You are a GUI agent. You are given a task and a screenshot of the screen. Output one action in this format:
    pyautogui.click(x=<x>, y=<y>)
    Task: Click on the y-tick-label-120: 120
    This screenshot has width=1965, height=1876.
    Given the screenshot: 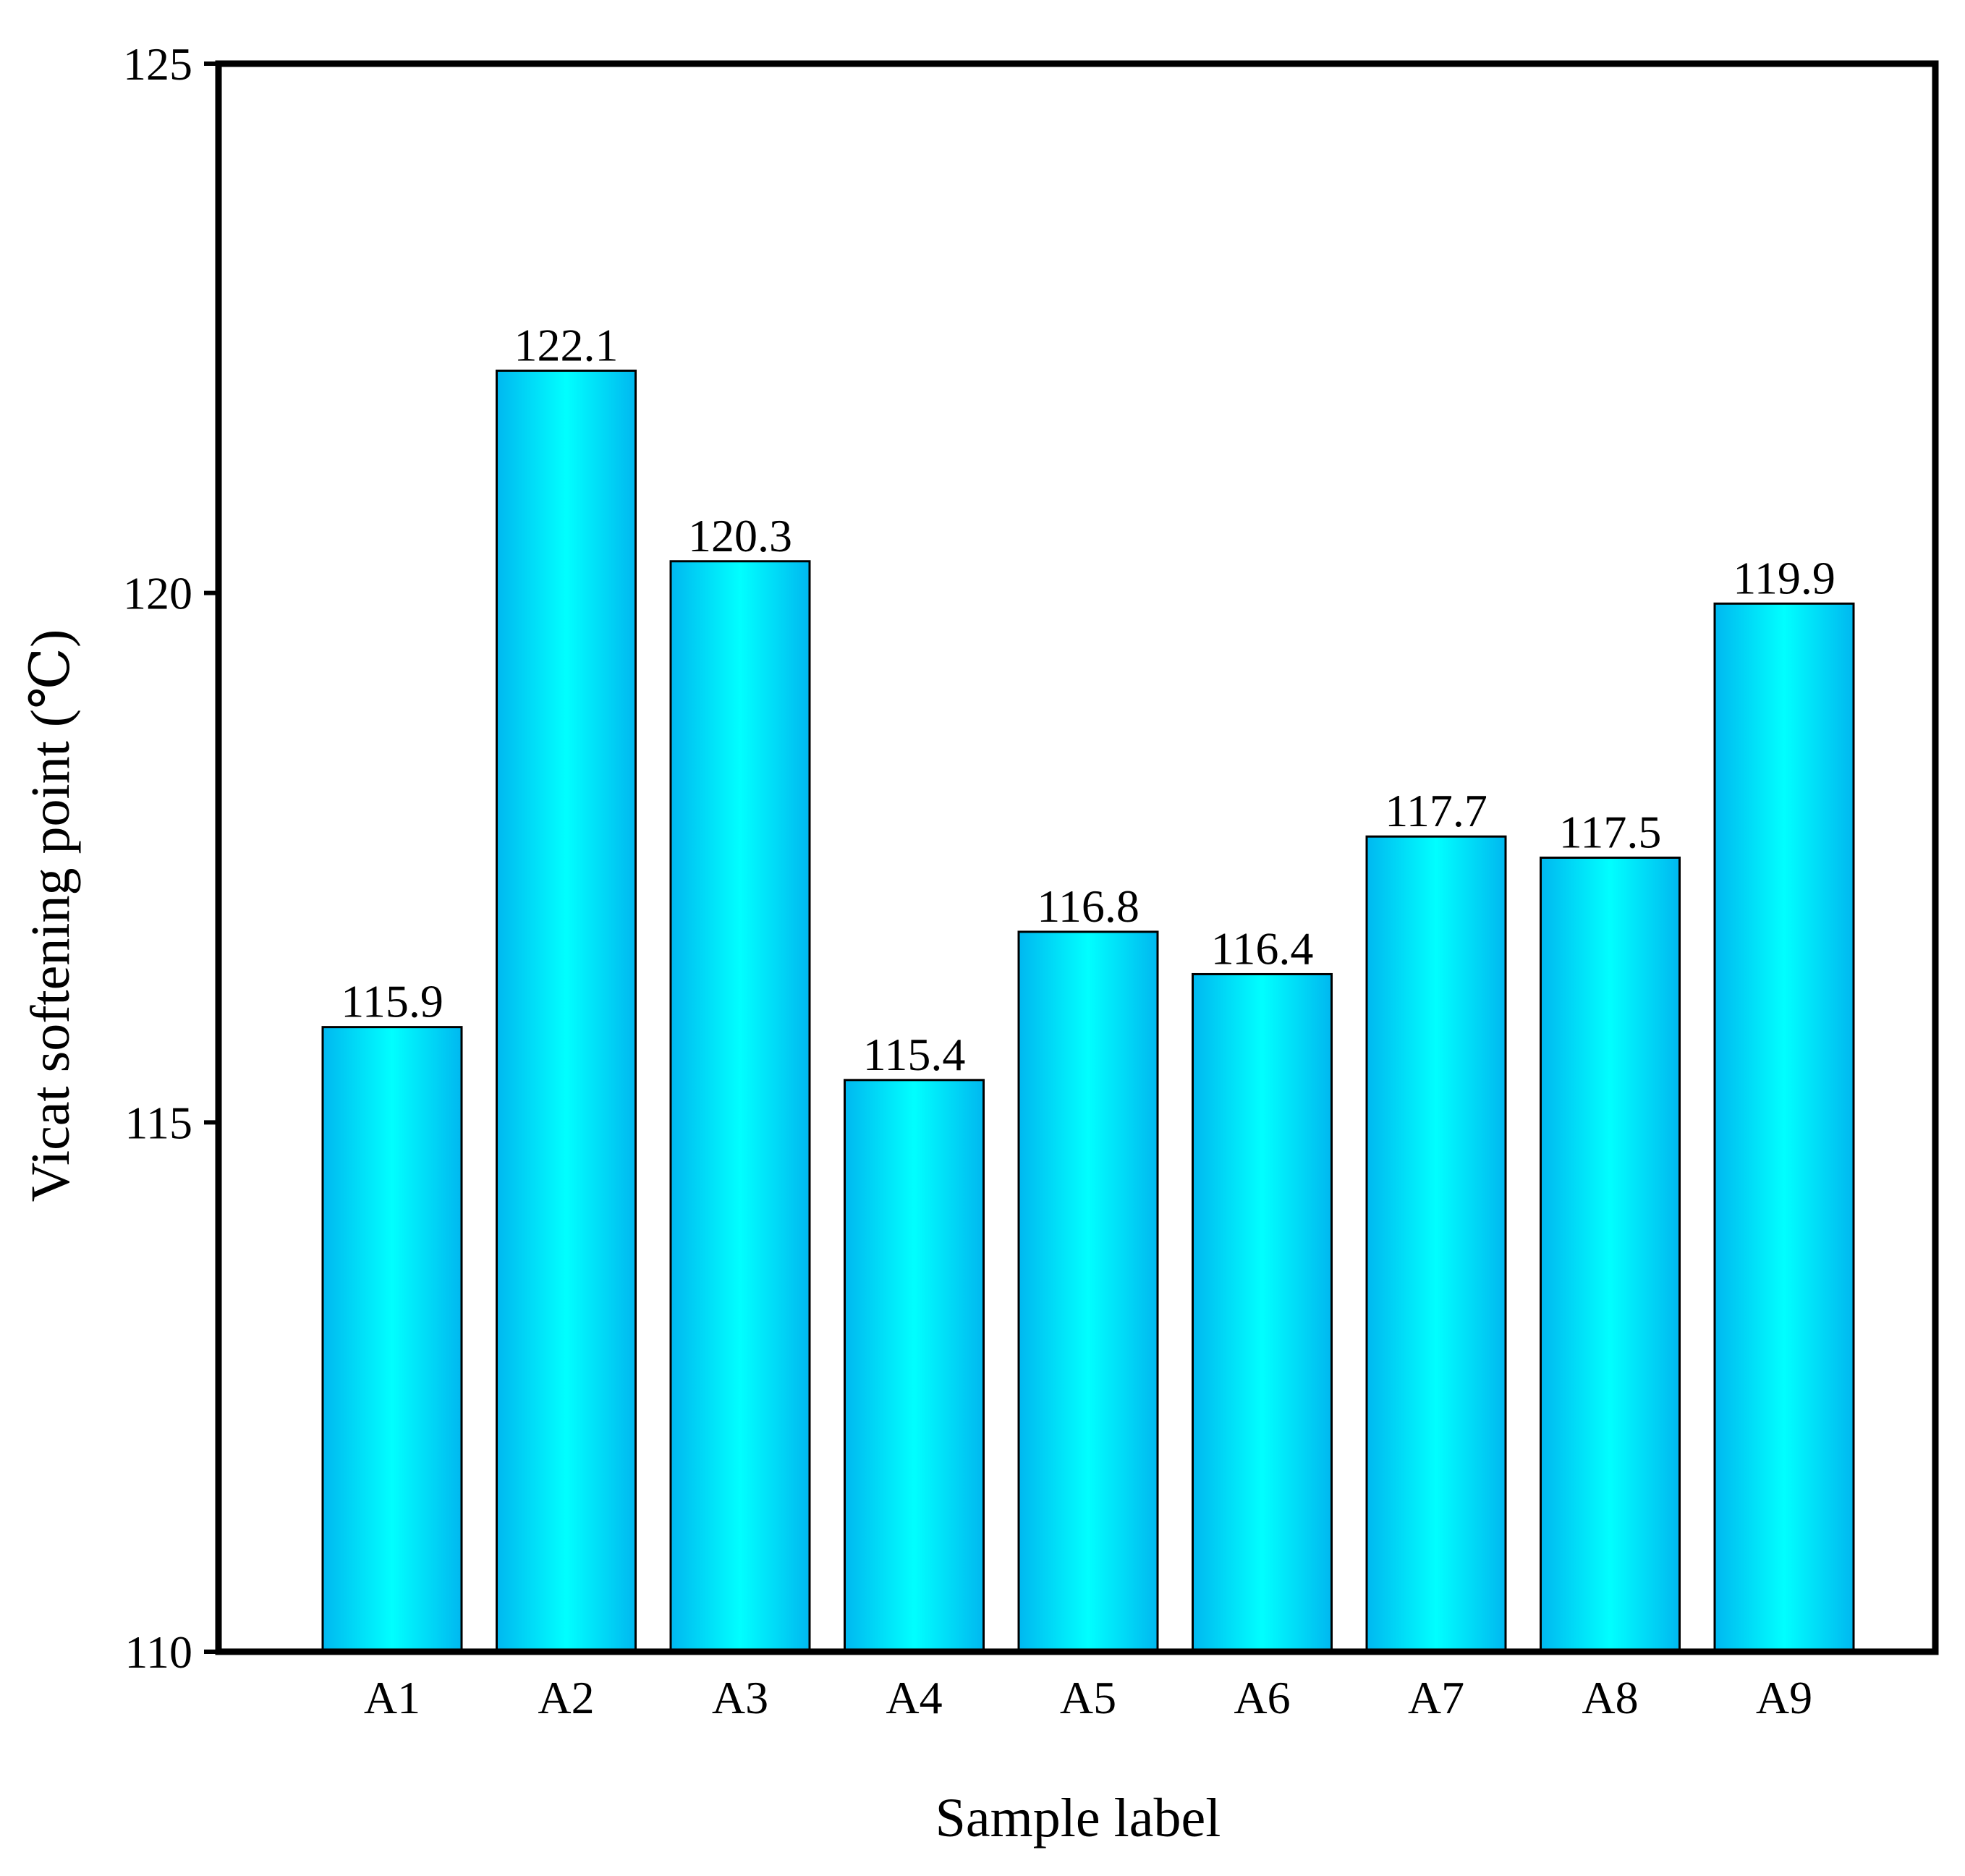 What is the action you would take?
    pyautogui.click(x=157, y=593)
    